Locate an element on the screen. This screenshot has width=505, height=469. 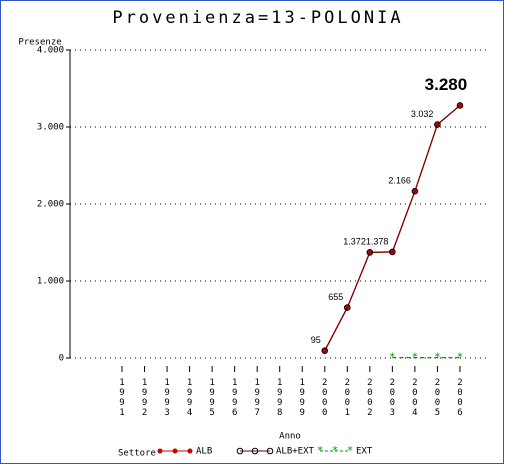
data-label: 3.032 is located at coordinates (422, 114).